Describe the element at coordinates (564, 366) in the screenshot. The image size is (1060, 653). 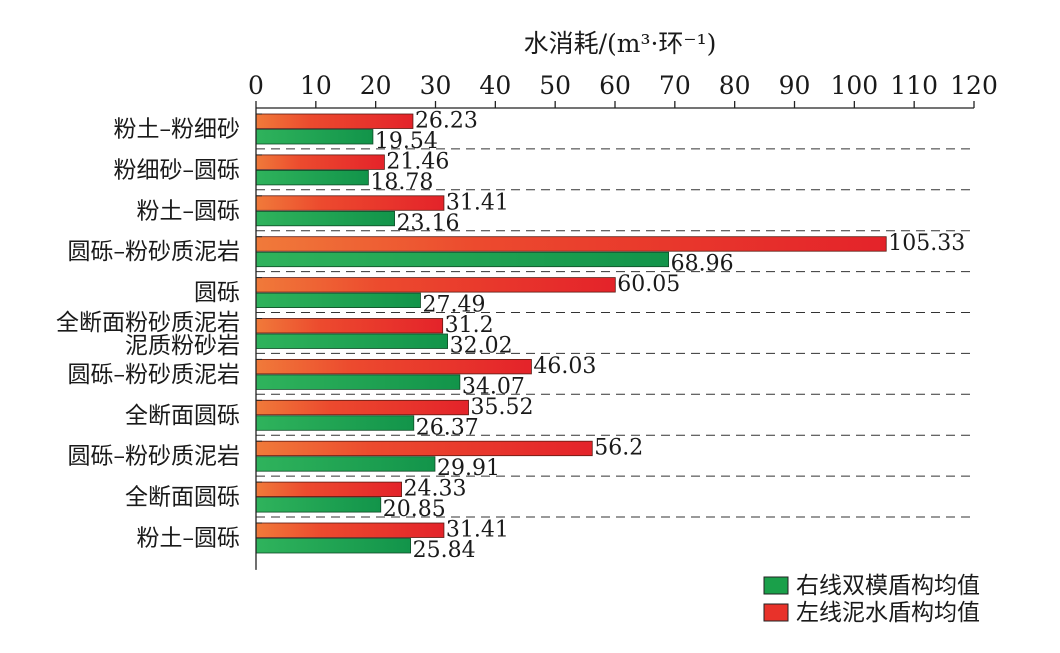
I see `data-label-left-line: 46.03` at that location.